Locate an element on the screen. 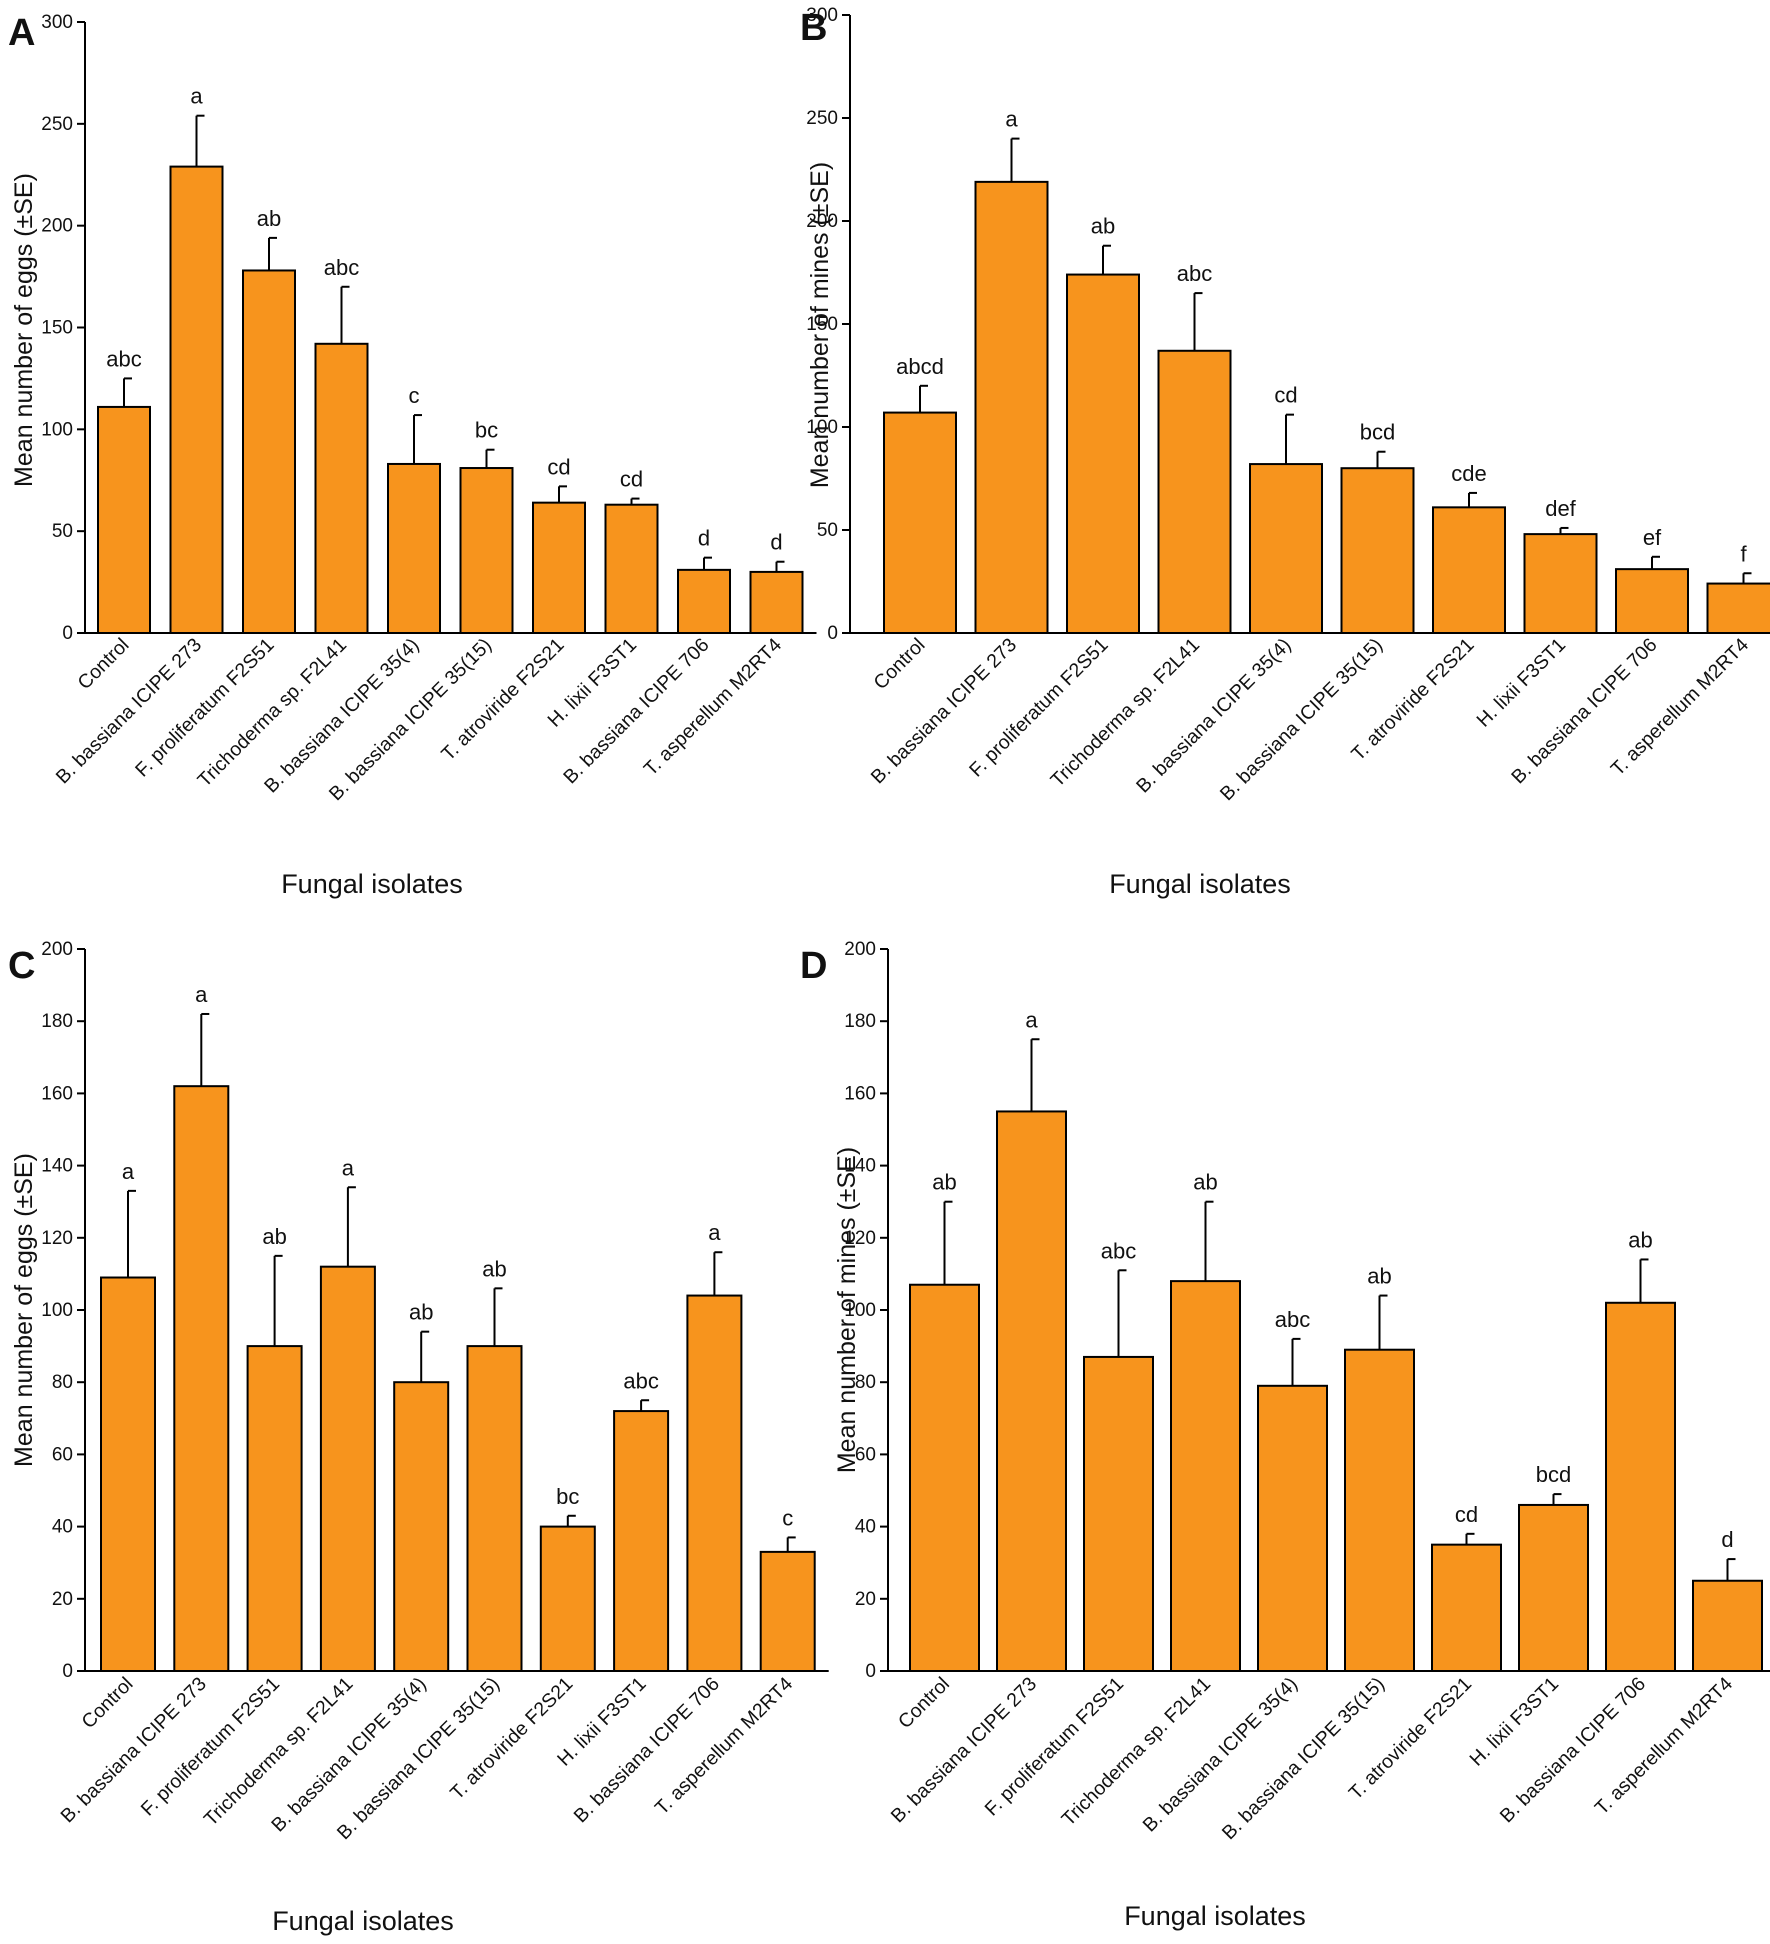  y-tick-label: 40 is located at coordinates (865, 1527).